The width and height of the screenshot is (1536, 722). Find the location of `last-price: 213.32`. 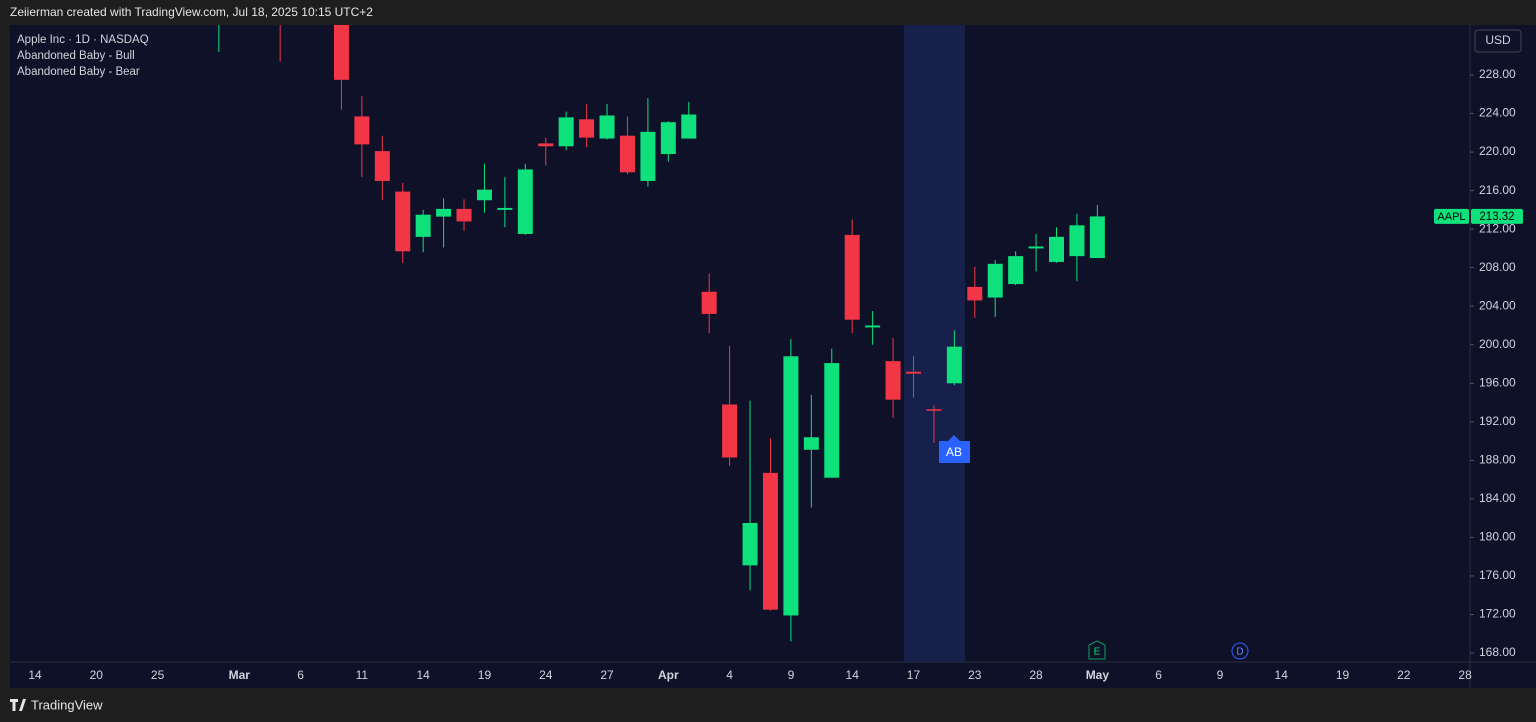

last-price: 213.32 is located at coordinates (1496, 217).